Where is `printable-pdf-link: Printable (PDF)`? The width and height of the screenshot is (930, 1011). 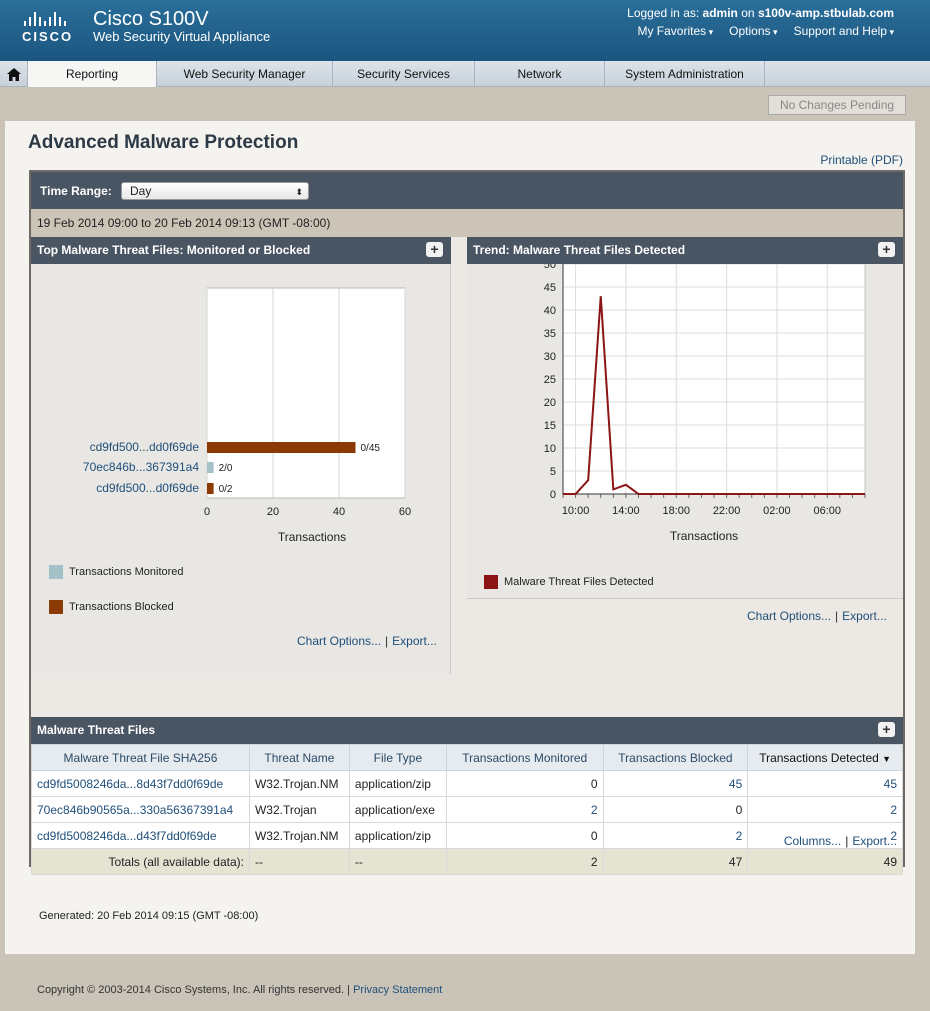 printable-pdf-link: Printable (PDF) is located at coordinates (861, 160).